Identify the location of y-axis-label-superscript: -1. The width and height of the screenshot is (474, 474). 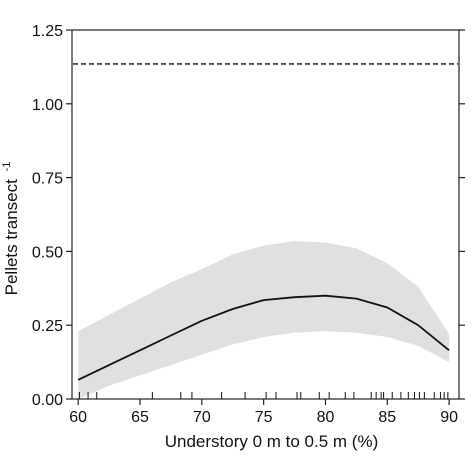
(7, 167).